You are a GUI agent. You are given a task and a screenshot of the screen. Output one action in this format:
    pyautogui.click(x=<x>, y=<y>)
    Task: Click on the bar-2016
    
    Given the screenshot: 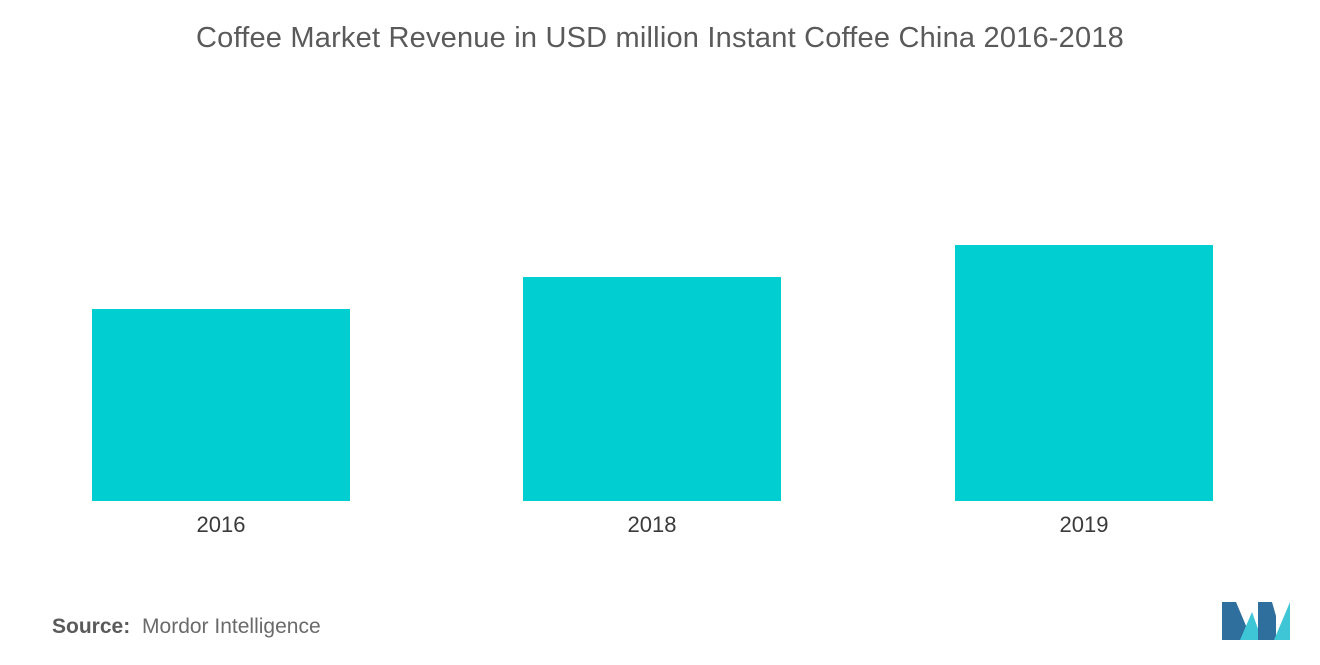 What is the action you would take?
    pyautogui.click(x=221, y=405)
    